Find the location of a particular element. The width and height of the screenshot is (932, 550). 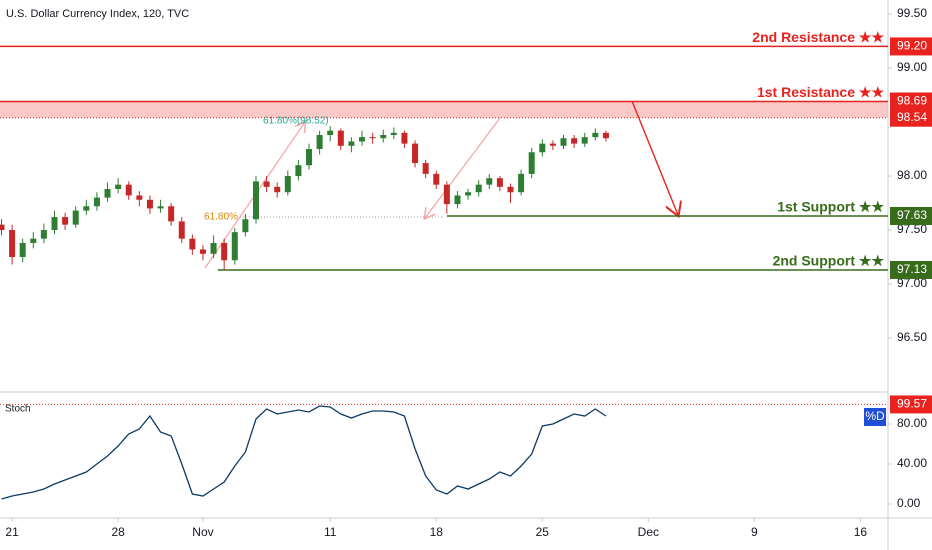

fib-arrow is located at coordinates (463, 167).